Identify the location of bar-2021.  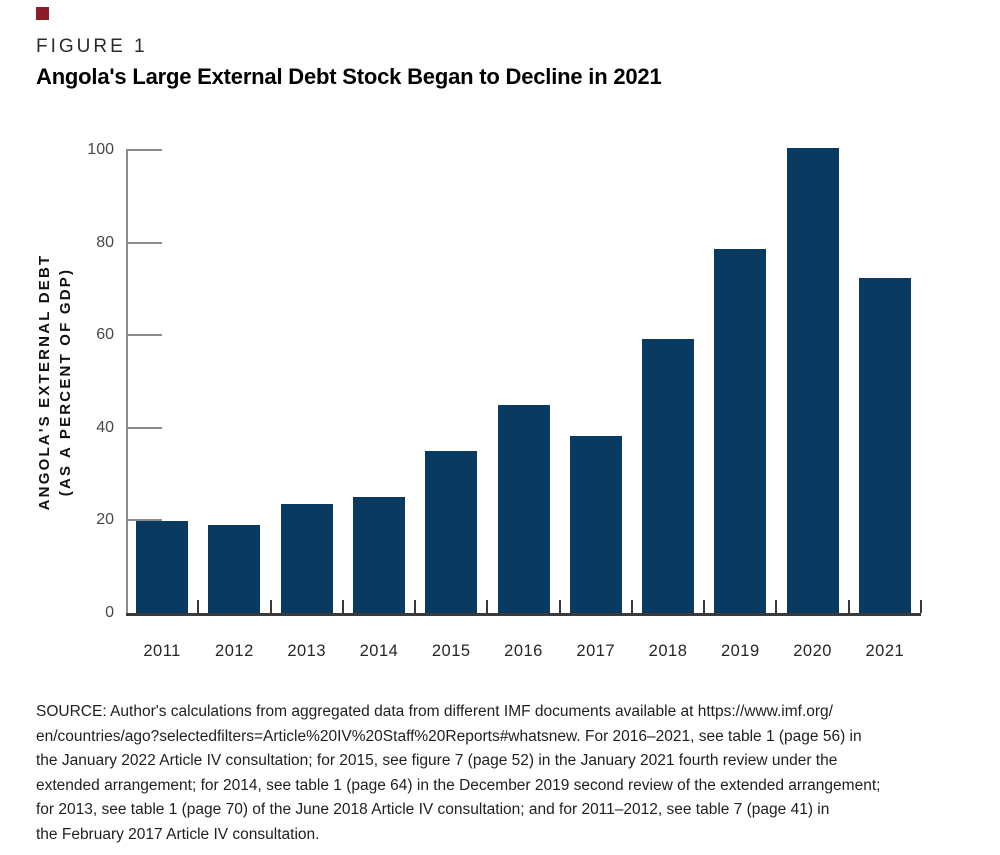
(884, 445).